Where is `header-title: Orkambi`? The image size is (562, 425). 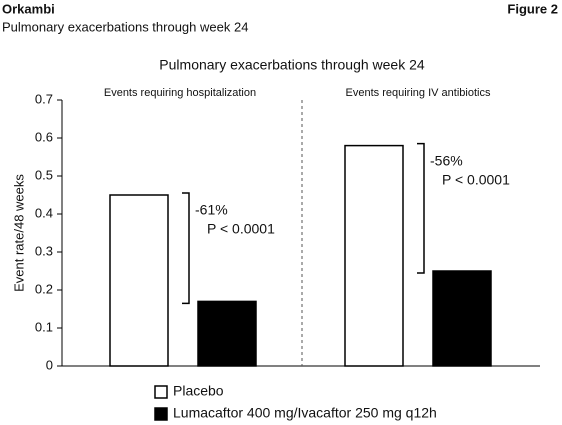
header-title: Orkambi is located at coordinates (28, 8).